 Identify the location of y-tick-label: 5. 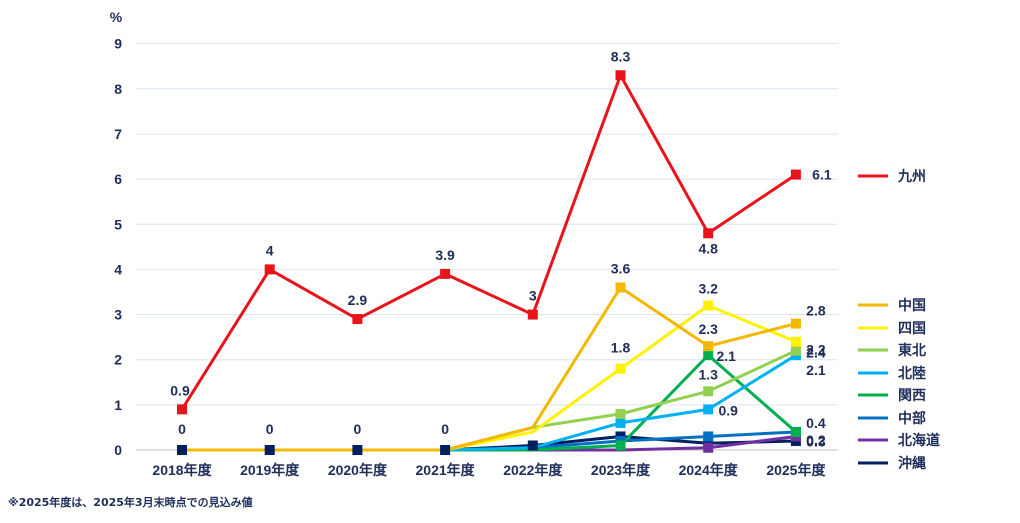
(118, 224).